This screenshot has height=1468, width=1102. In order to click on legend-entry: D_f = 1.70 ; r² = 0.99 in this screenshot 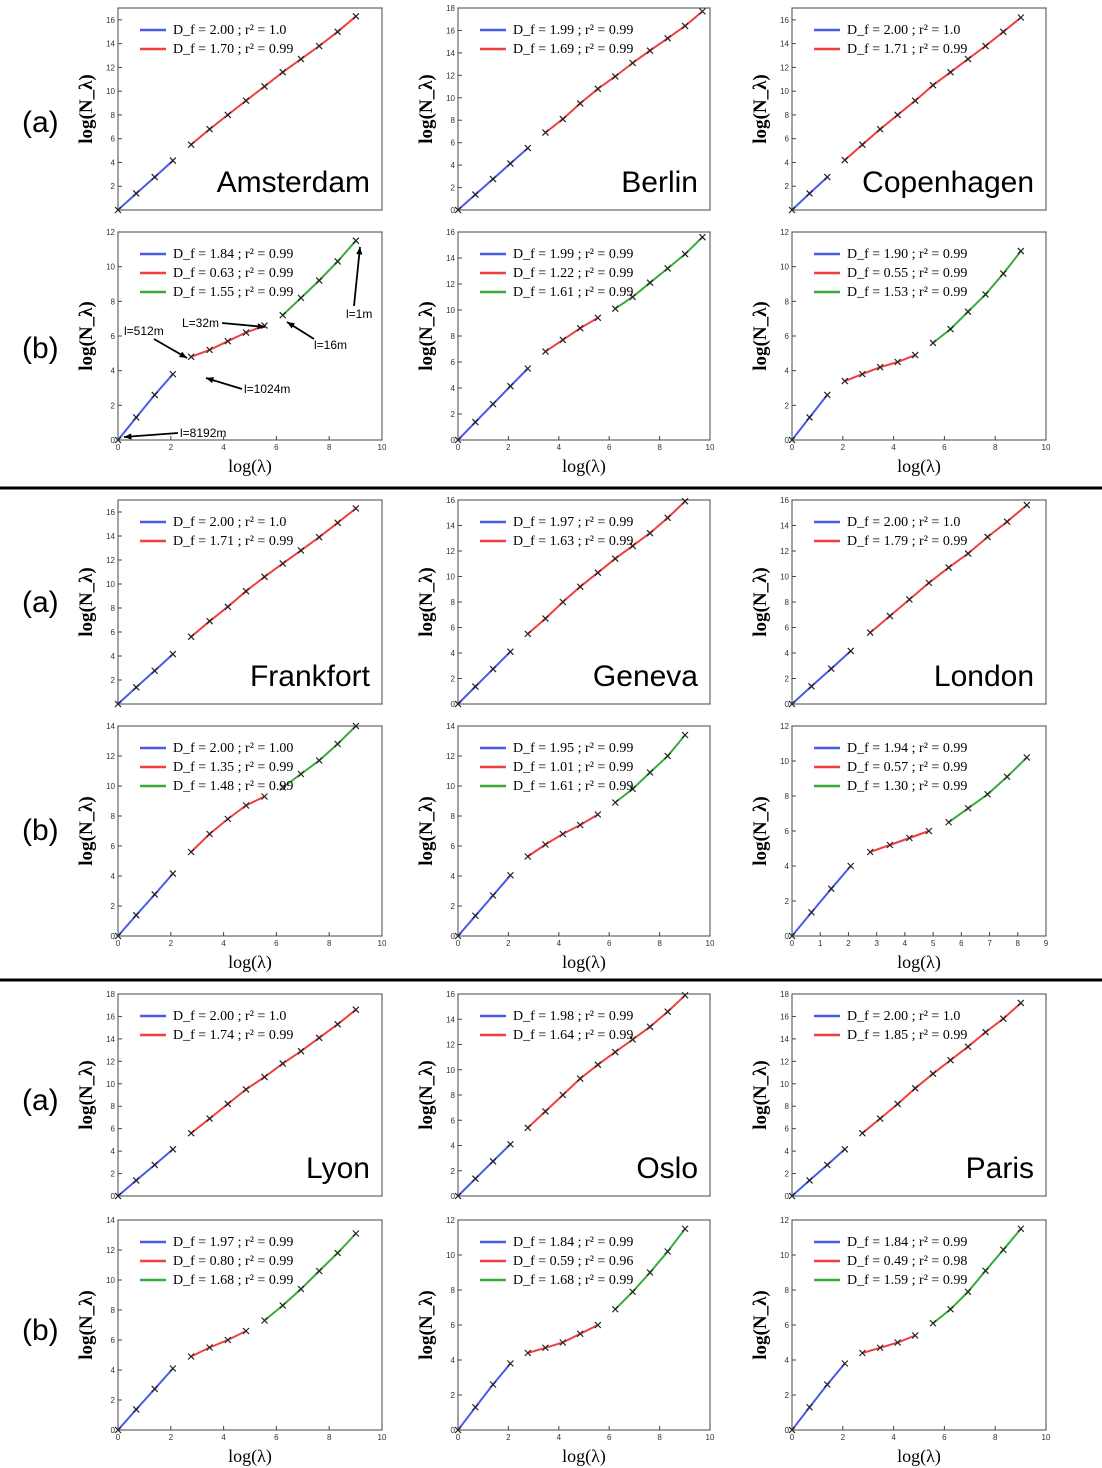, I will do `click(233, 49)`.